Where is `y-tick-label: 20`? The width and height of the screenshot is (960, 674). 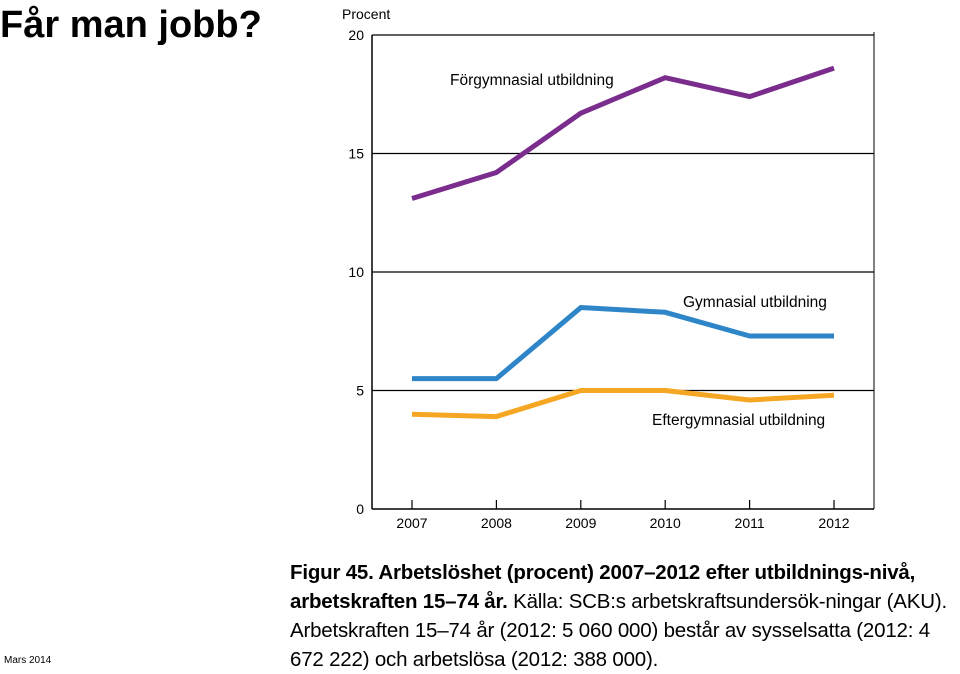 y-tick-label: 20 is located at coordinates (356, 35).